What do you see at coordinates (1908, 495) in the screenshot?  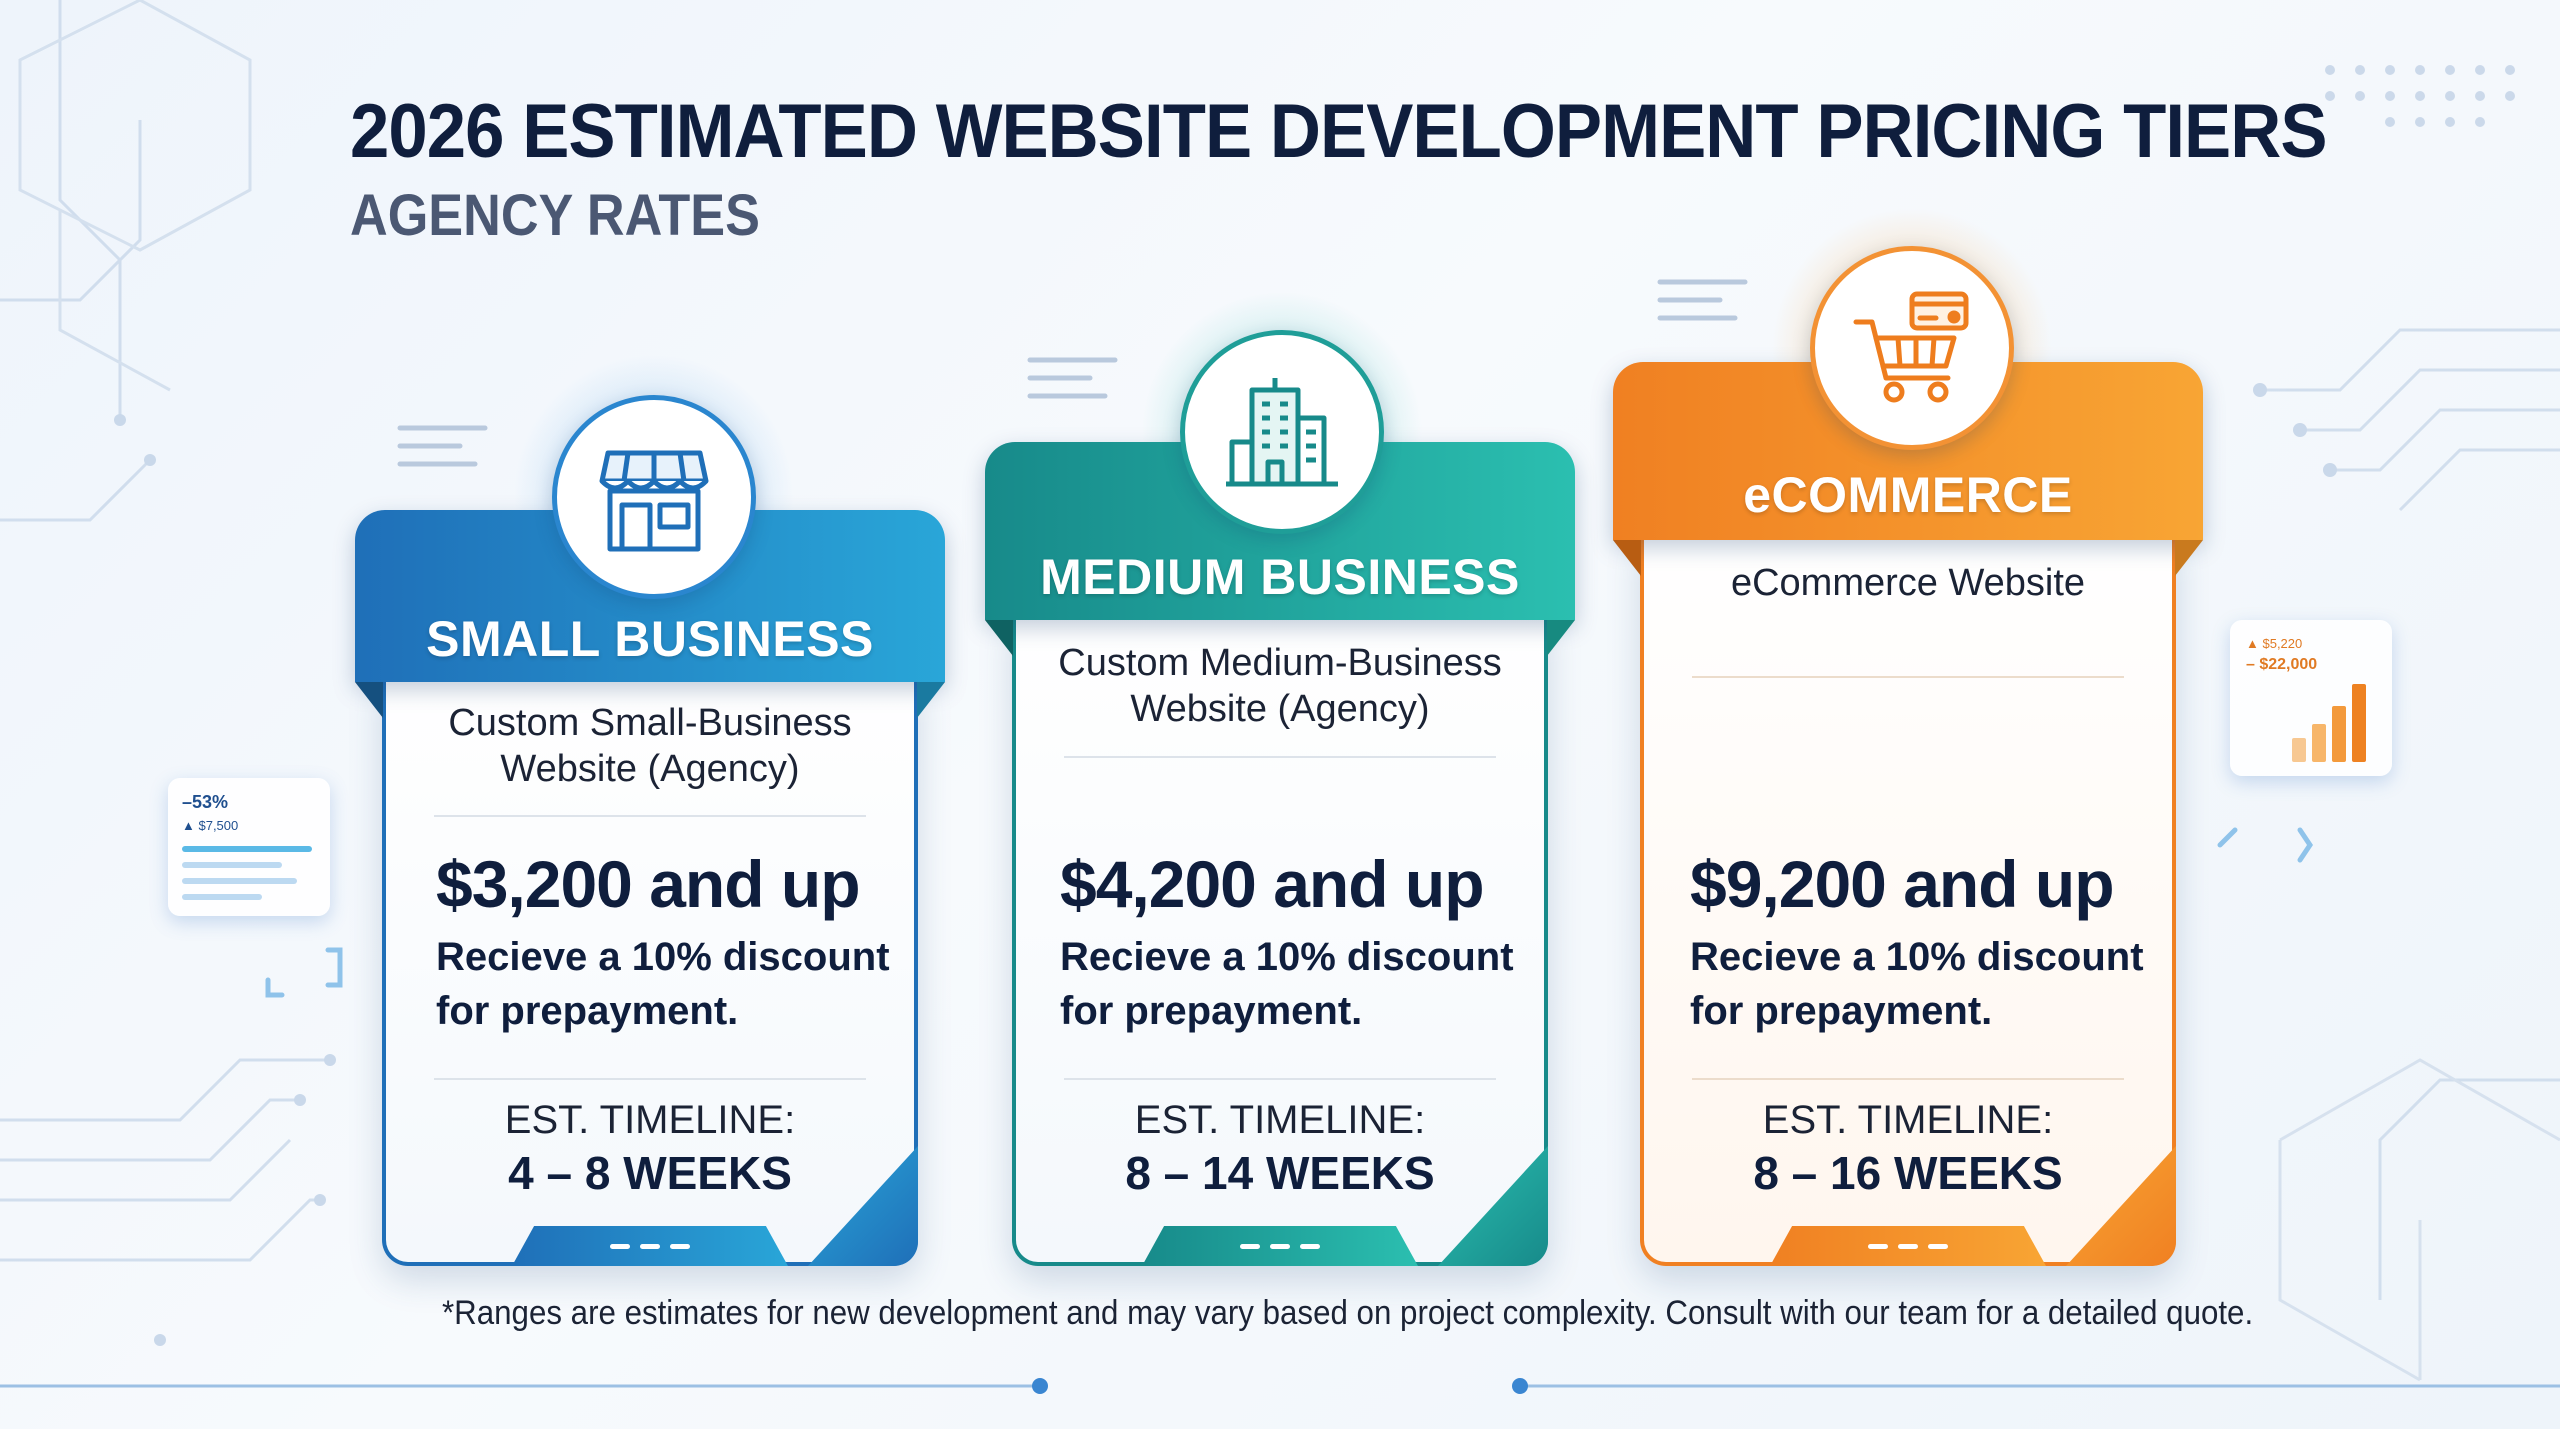 I see `tier-name: eCOMMERCE` at bounding box center [1908, 495].